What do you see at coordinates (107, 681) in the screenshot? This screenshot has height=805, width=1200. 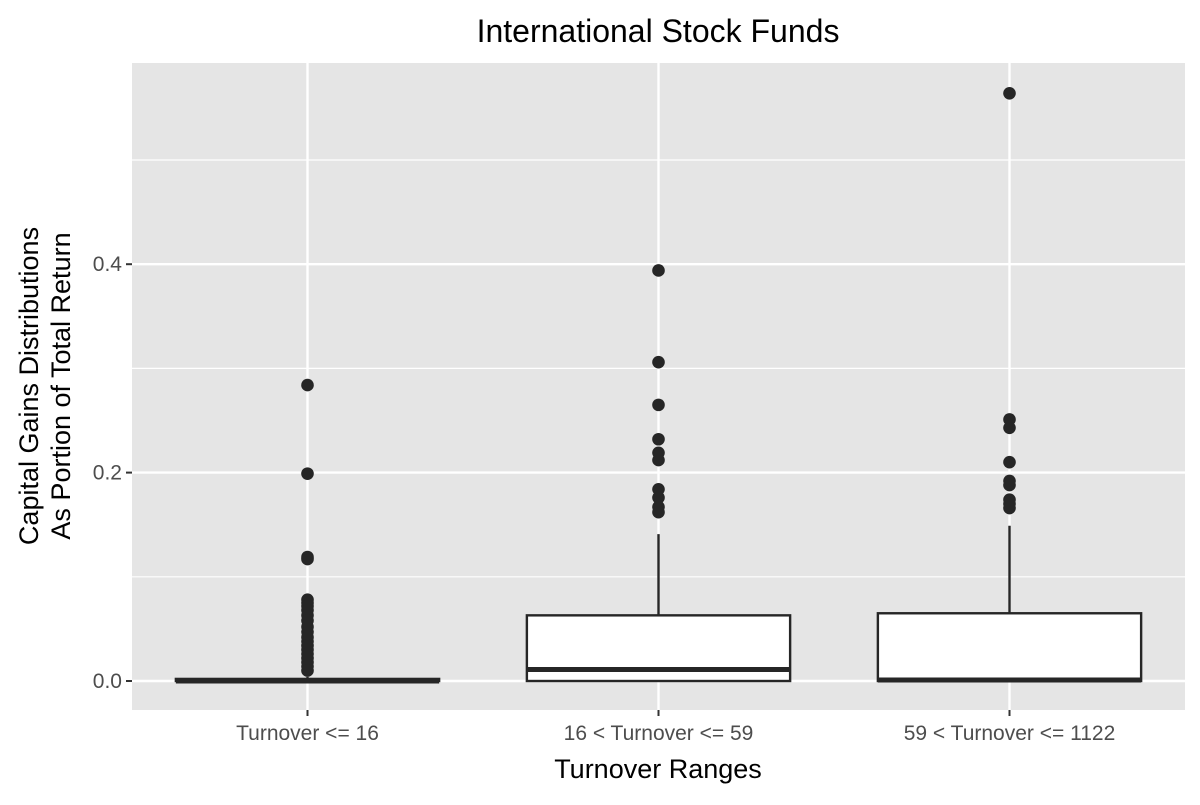 I see `y-tick-label: 0.0` at bounding box center [107, 681].